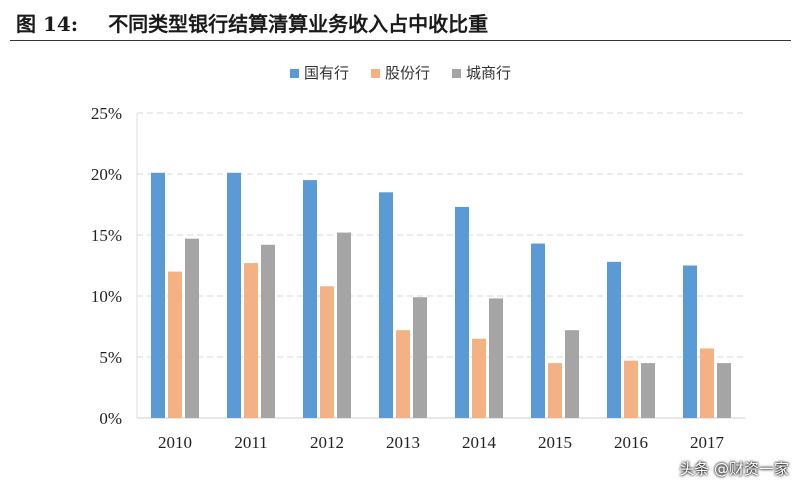  What do you see at coordinates (707, 442) in the screenshot?
I see `x-tick-label: 2017` at bounding box center [707, 442].